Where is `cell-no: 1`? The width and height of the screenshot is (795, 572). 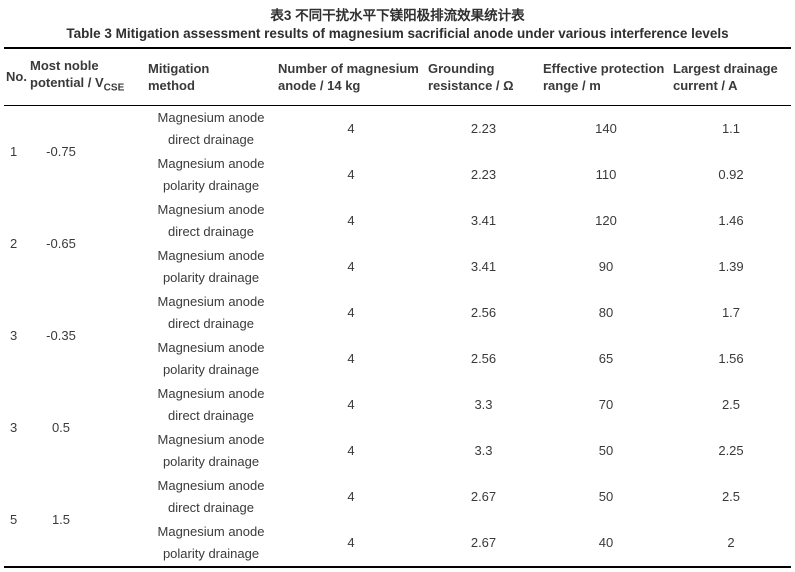
cell-no: 1 is located at coordinates (14, 151).